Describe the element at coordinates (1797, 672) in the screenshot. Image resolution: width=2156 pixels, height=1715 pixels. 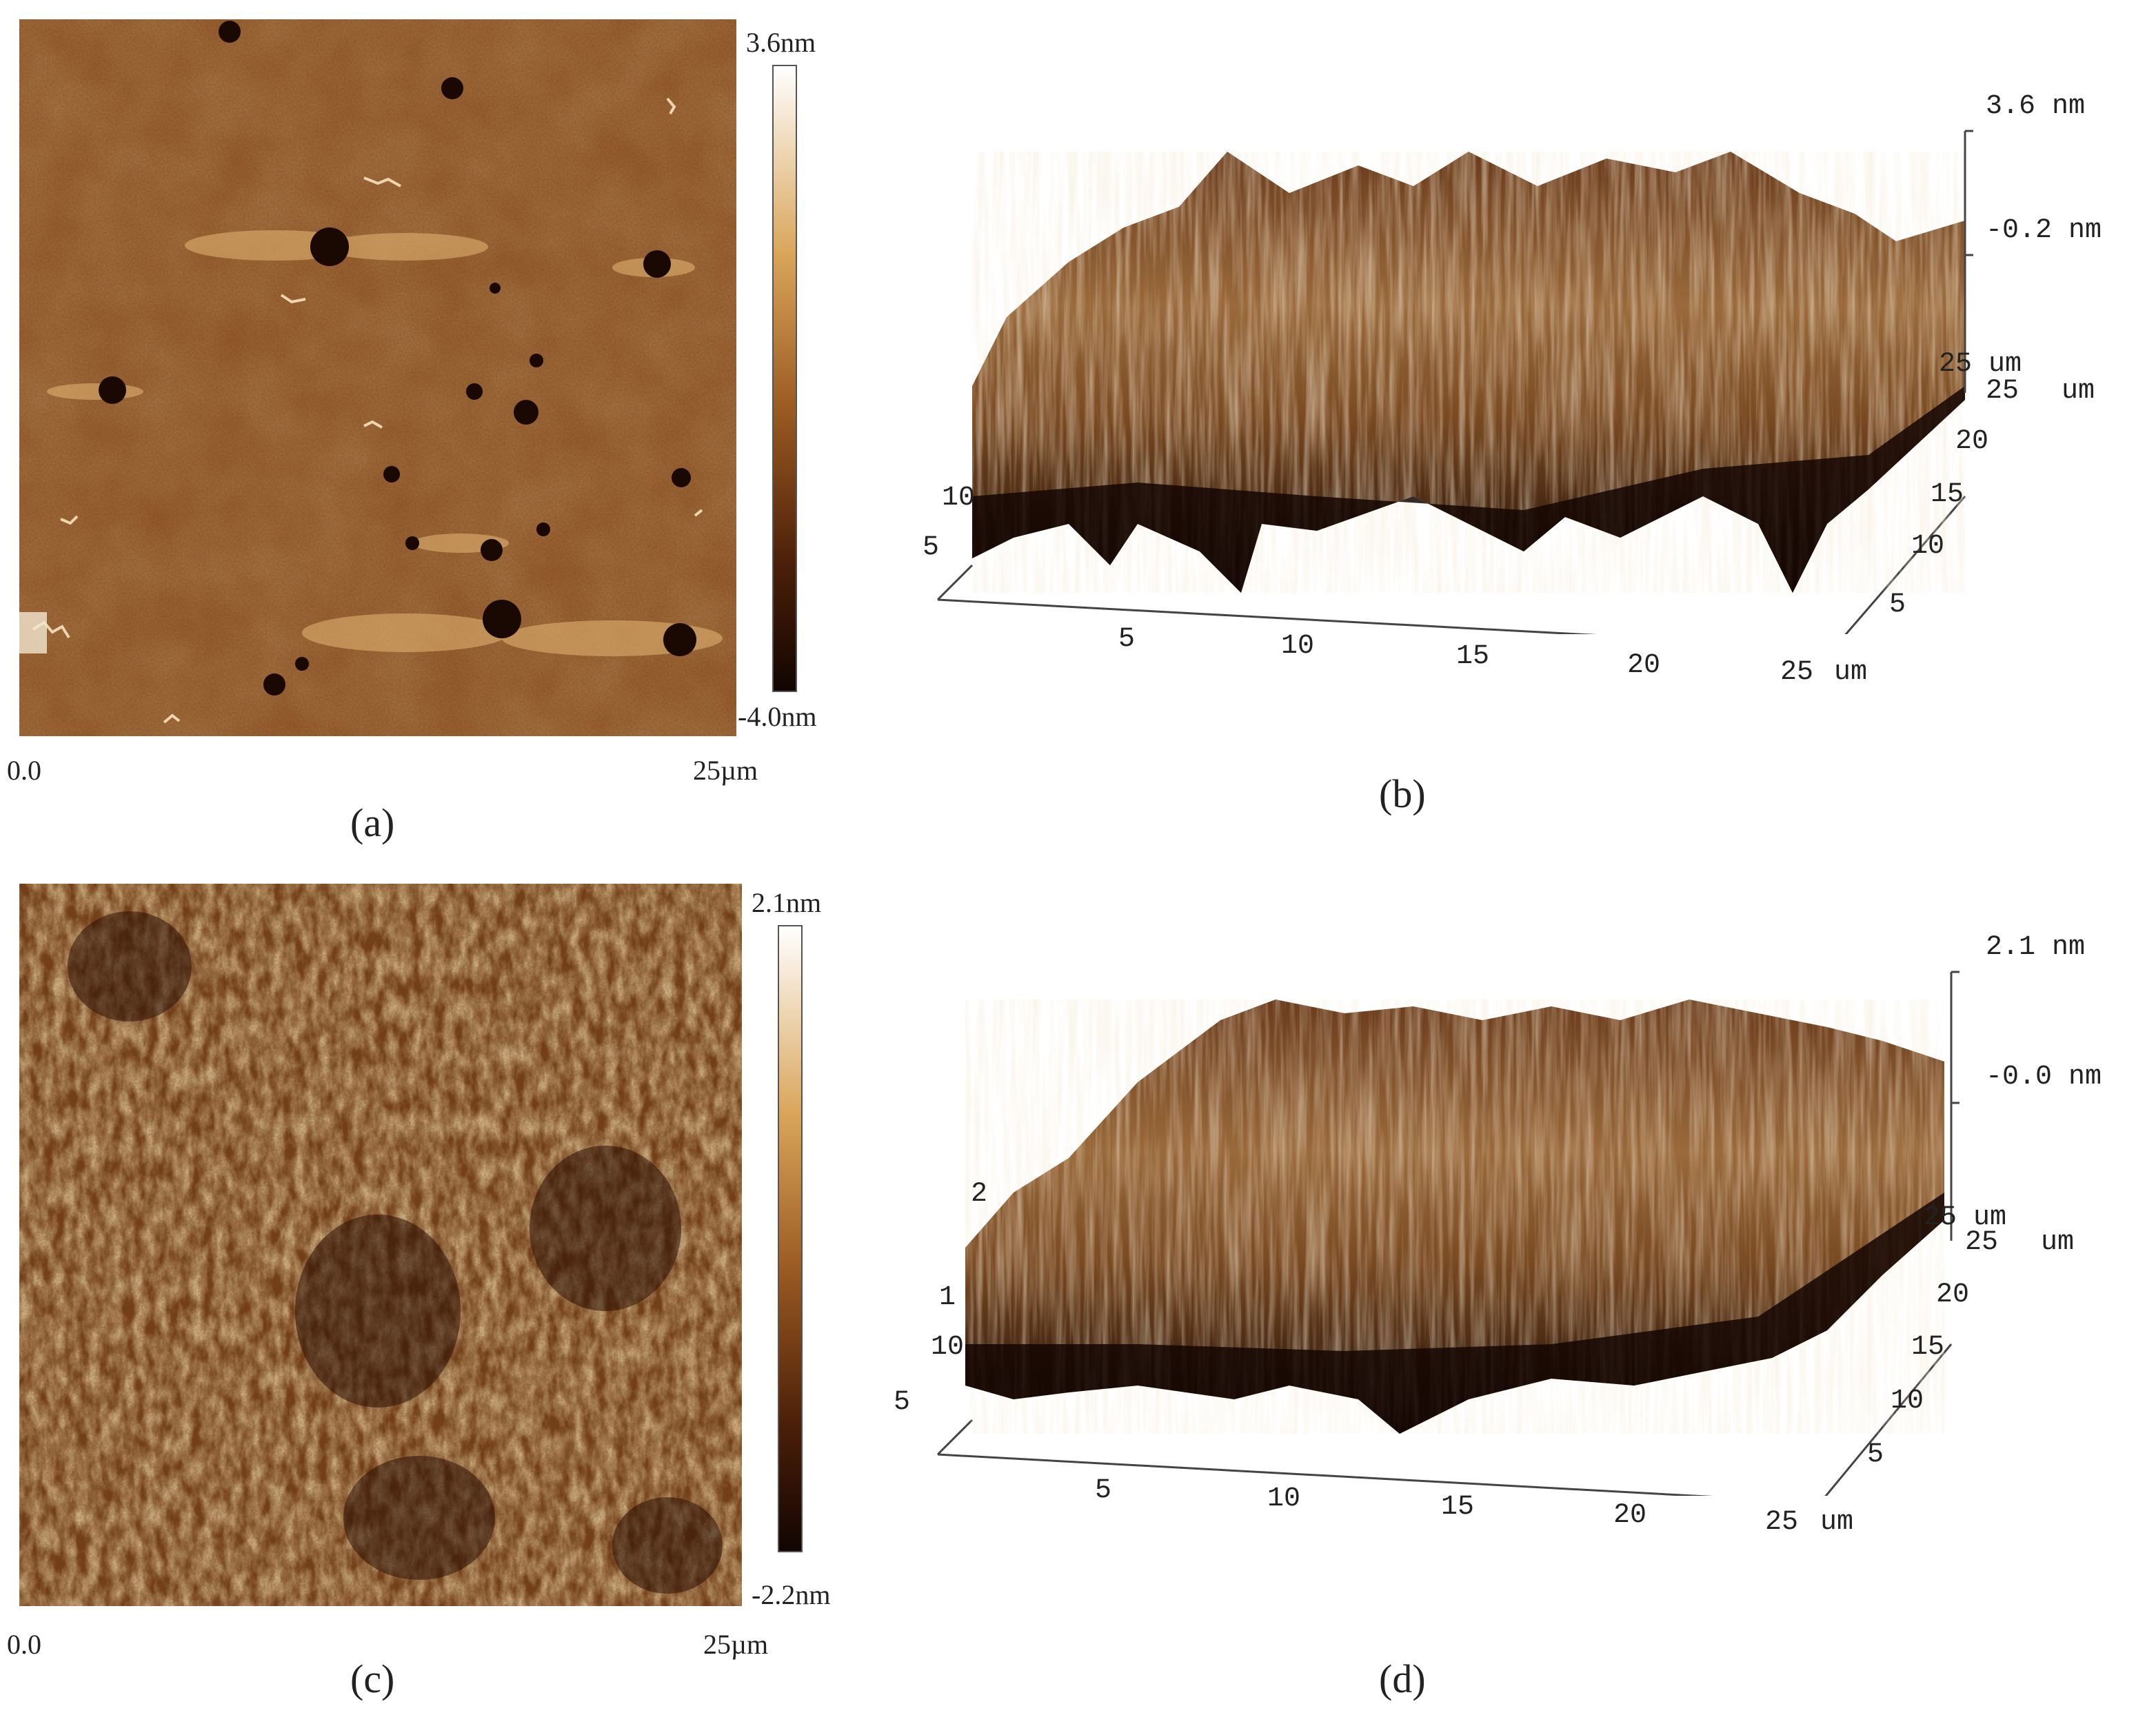
I see `x-tick-b: 25` at that location.